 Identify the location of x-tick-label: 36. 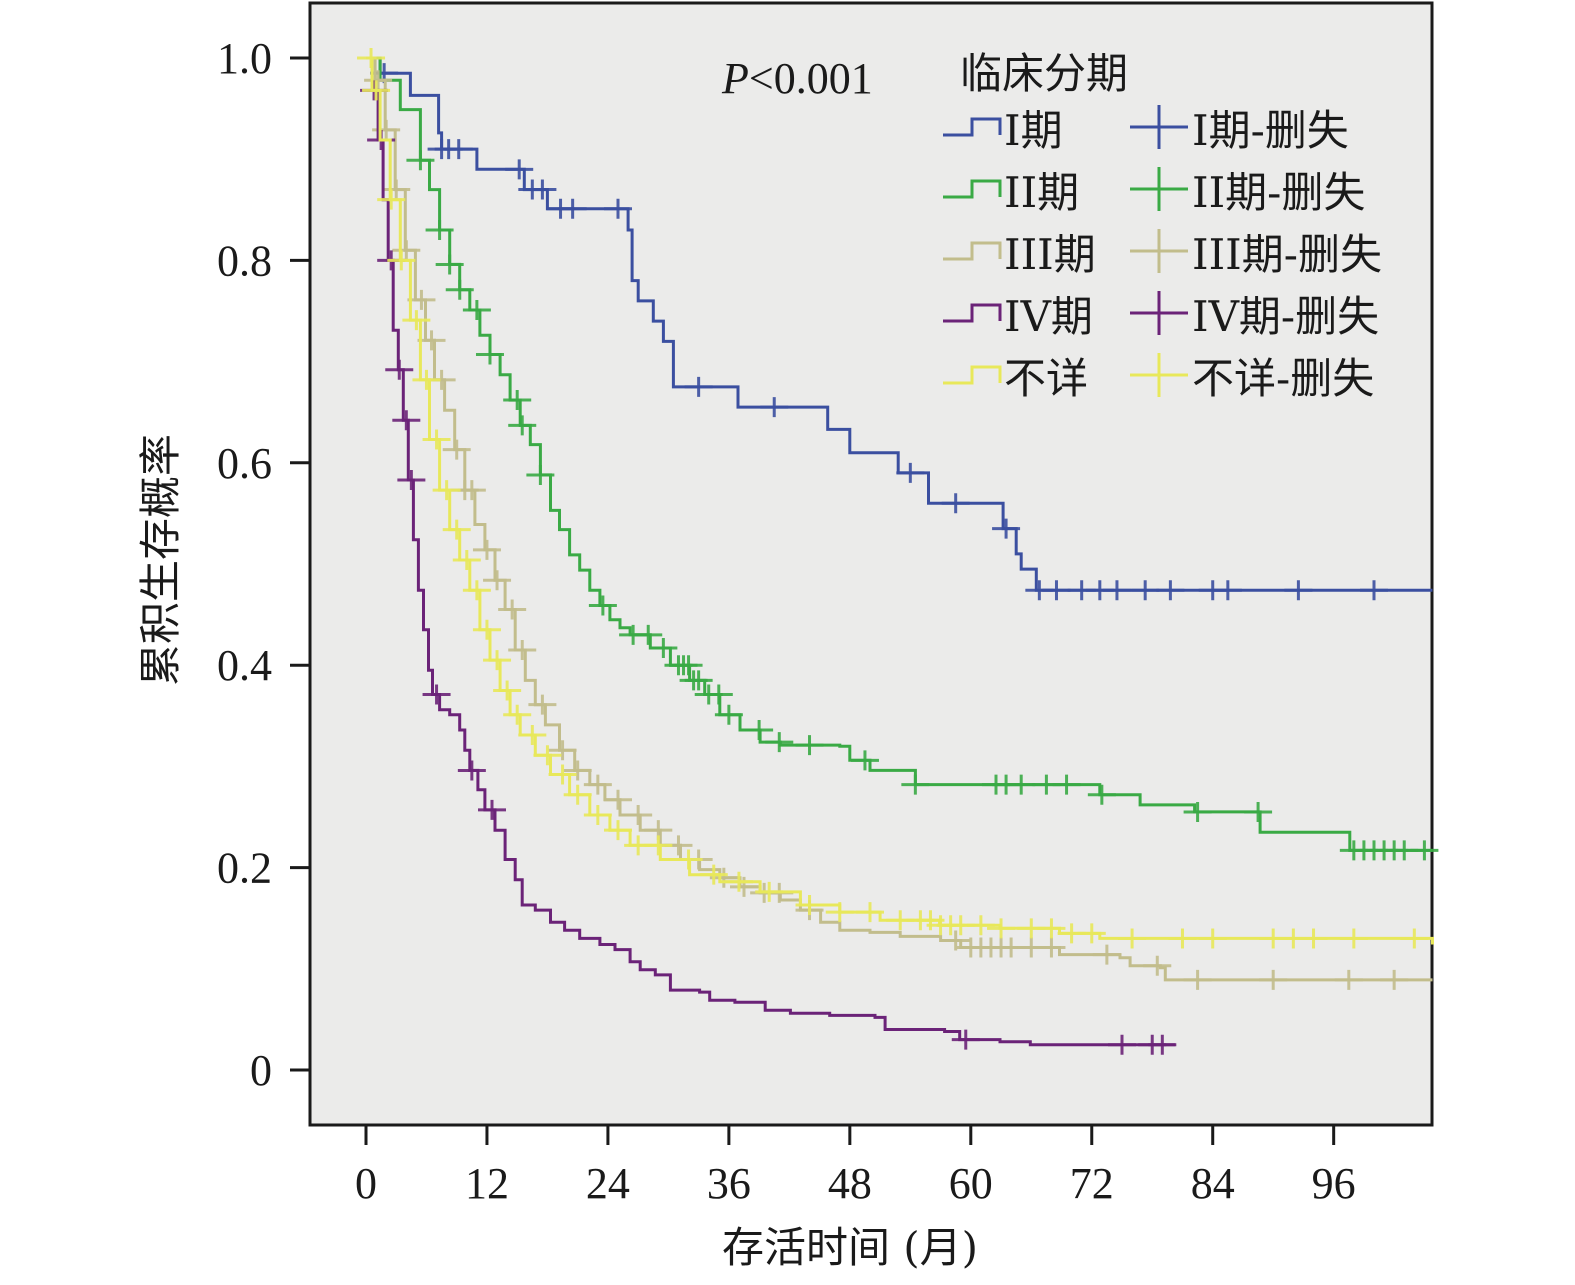
(729, 1183).